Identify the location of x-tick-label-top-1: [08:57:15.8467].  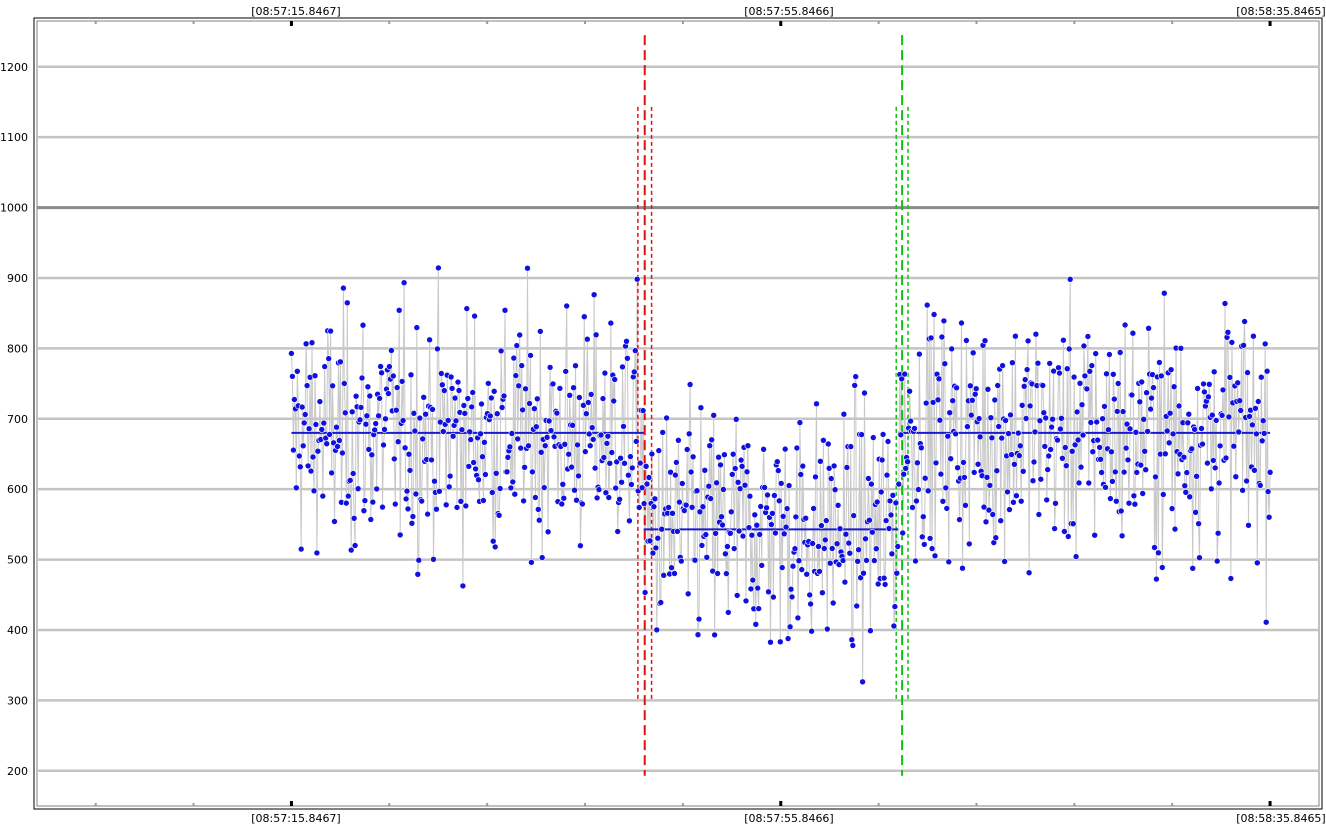
(295, 11).